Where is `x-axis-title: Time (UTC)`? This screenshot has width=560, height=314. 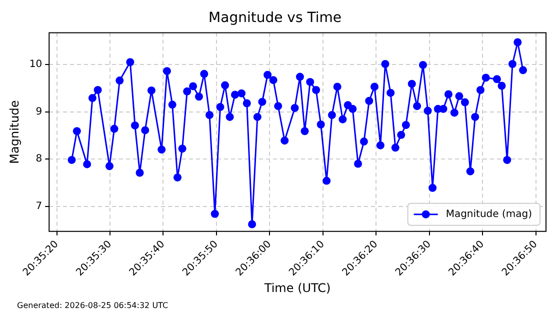 x-axis-title: Time (UTC) is located at coordinates (297, 287).